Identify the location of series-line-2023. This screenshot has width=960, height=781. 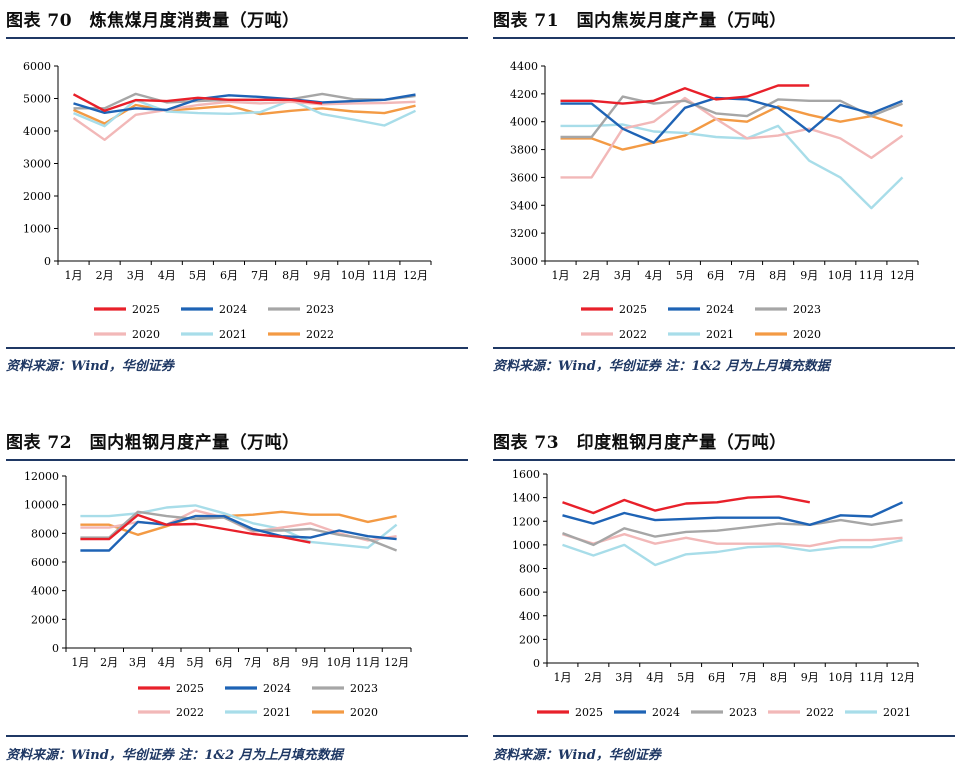
(732, 532).